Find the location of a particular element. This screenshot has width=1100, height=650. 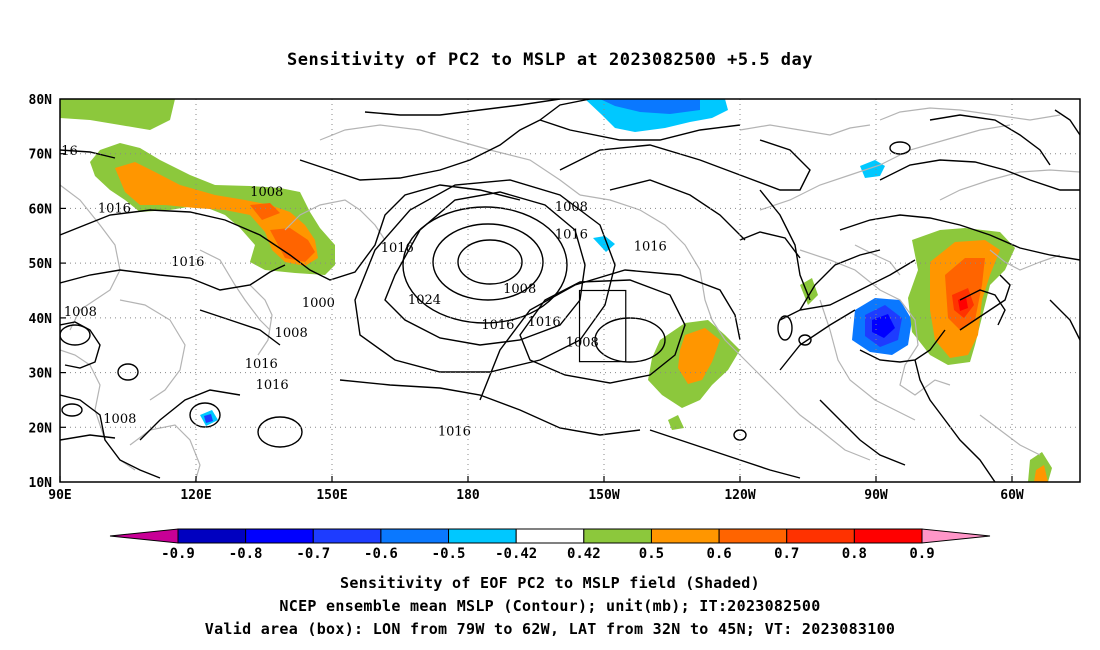

lon-tick-labels: 90E 120E 150E 180 150W 120W 90W 60W is located at coordinates (536, 495).